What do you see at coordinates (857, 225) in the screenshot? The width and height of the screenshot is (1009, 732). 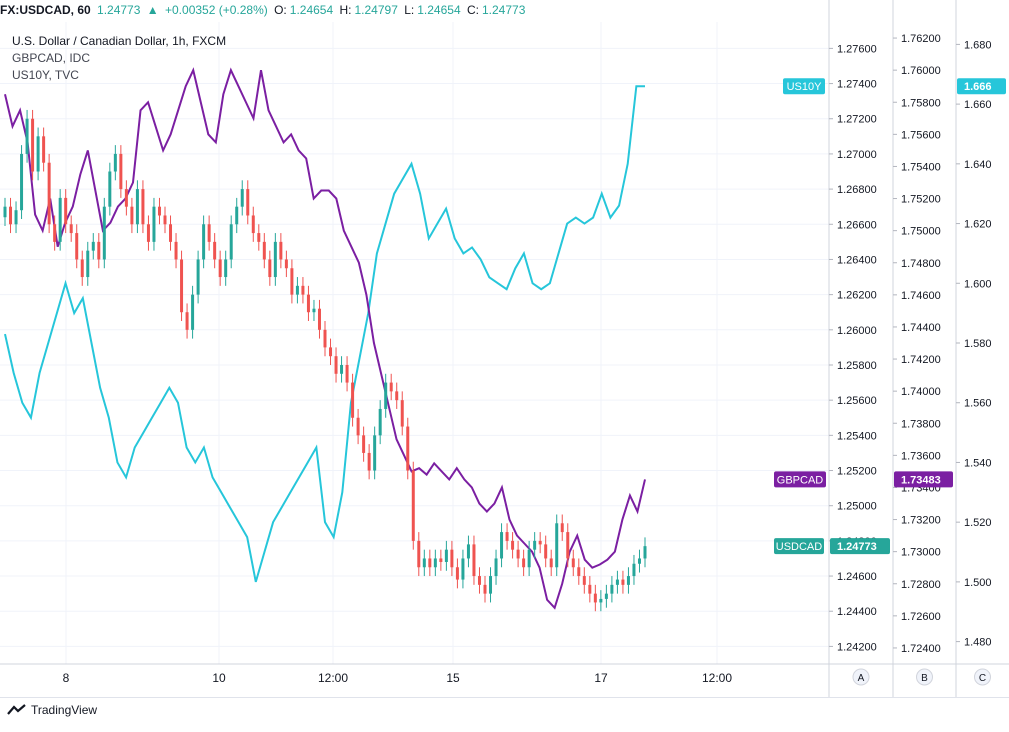 I see `y-tick-label: 1.26600` at bounding box center [857, 225].